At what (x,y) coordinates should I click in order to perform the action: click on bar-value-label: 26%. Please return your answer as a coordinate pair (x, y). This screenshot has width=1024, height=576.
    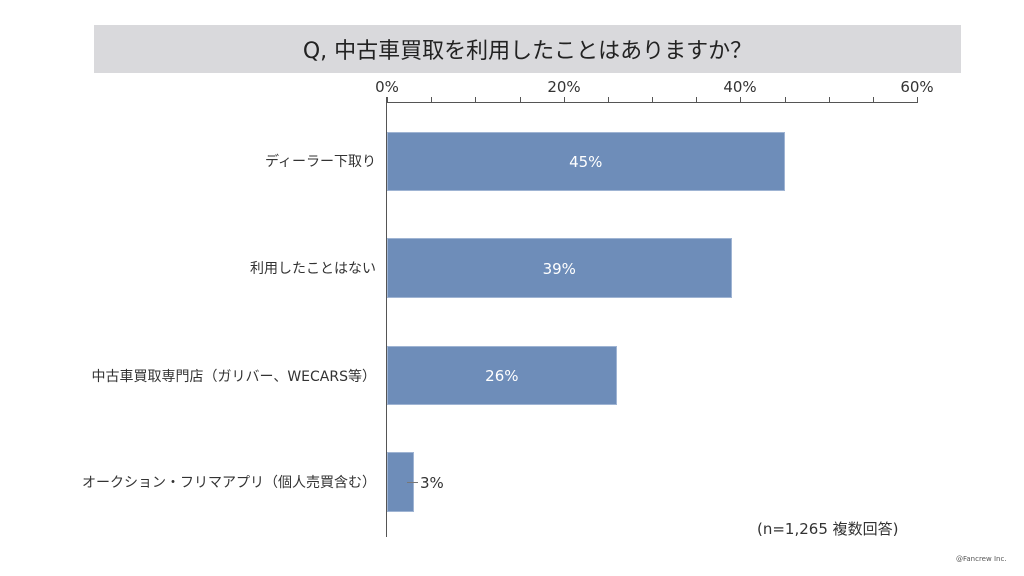
    Looking at the image, I should click on (502, 376).